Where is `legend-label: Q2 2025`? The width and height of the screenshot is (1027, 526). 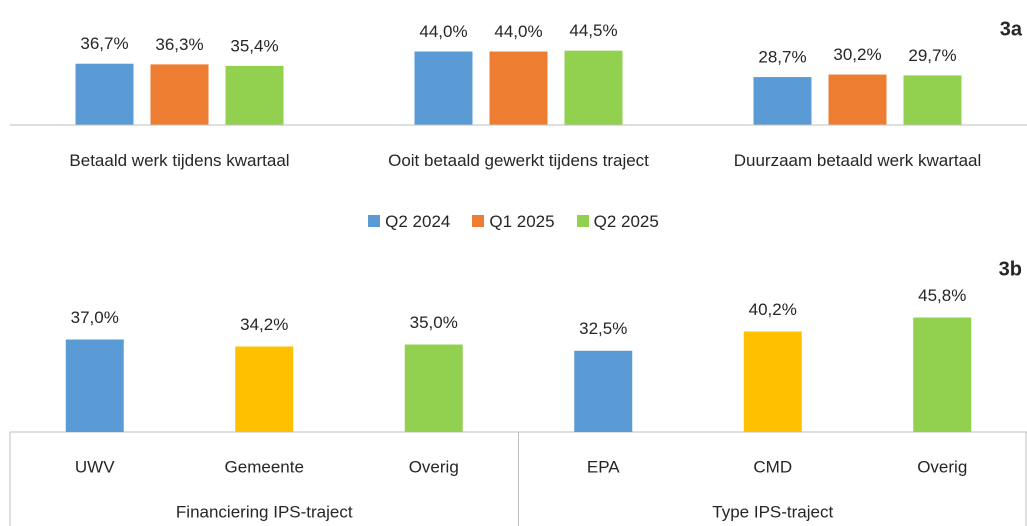 legend-label: Q2 2025 is located at coordinates (626, 221).